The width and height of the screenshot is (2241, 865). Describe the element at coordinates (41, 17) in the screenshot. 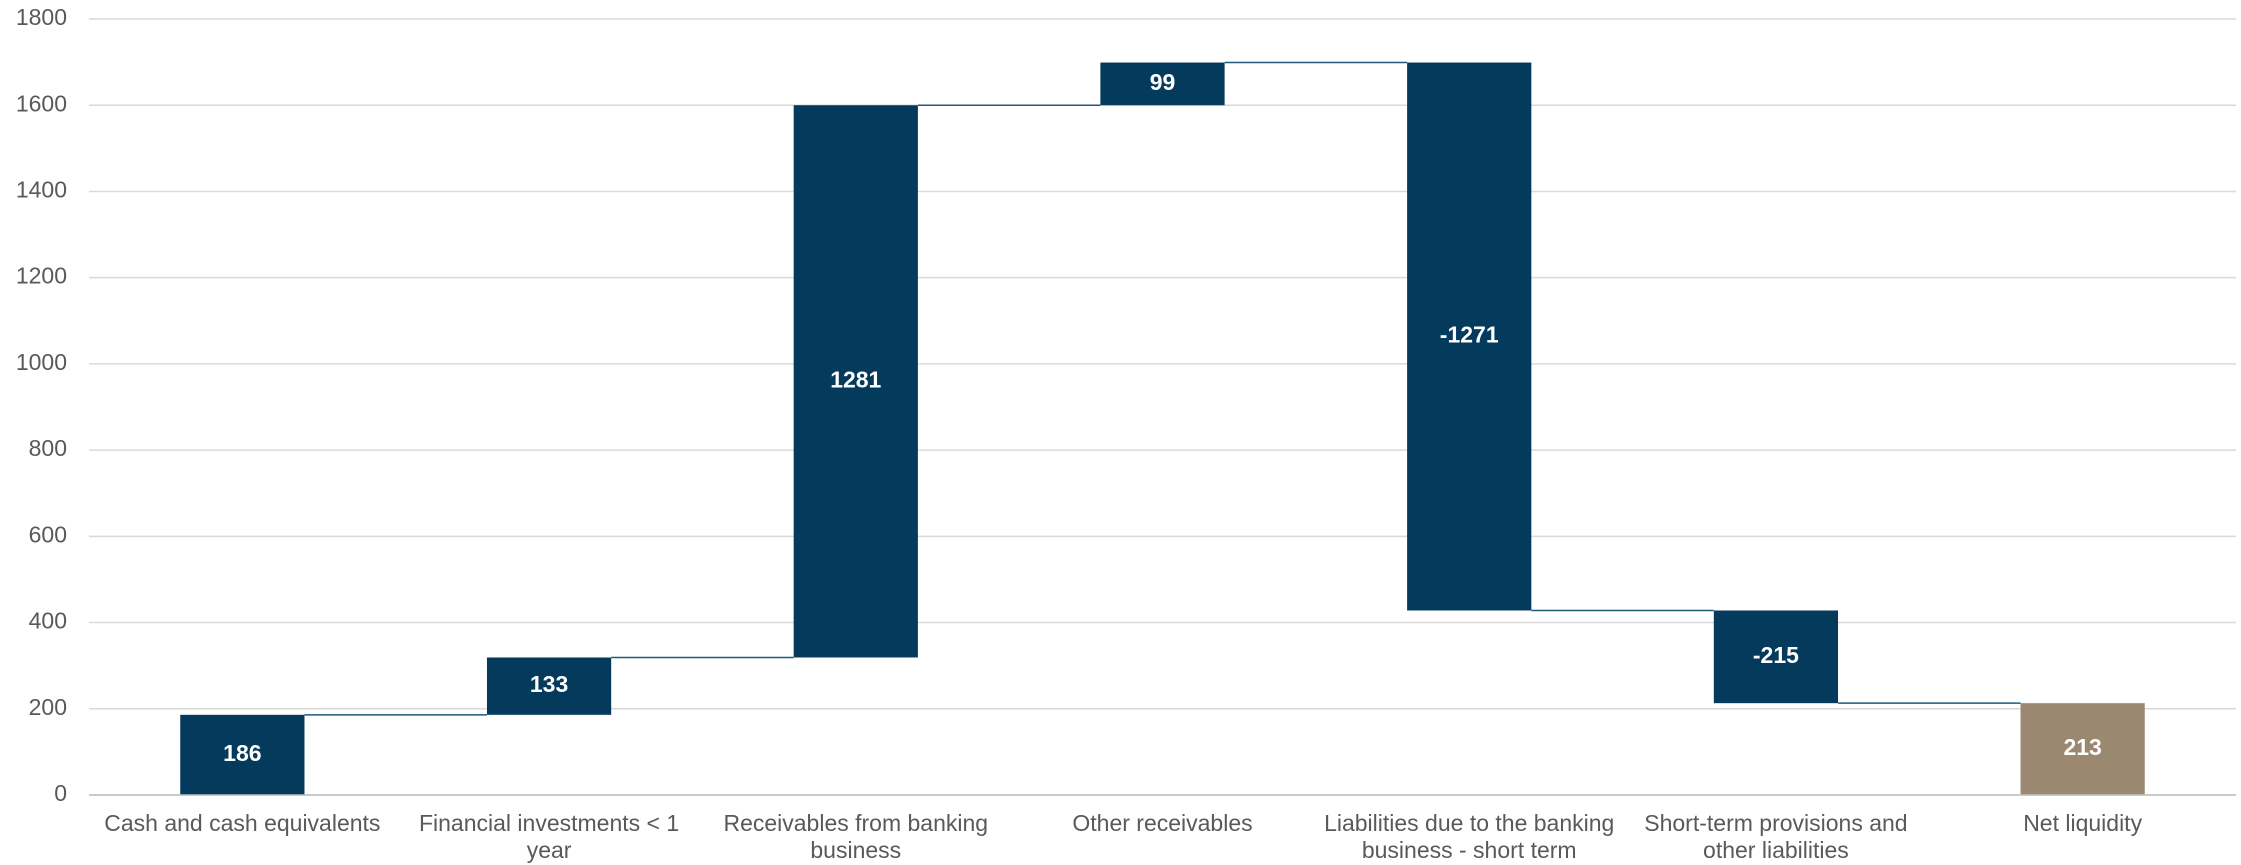

I see `y-tick-label: 1800` at that location.